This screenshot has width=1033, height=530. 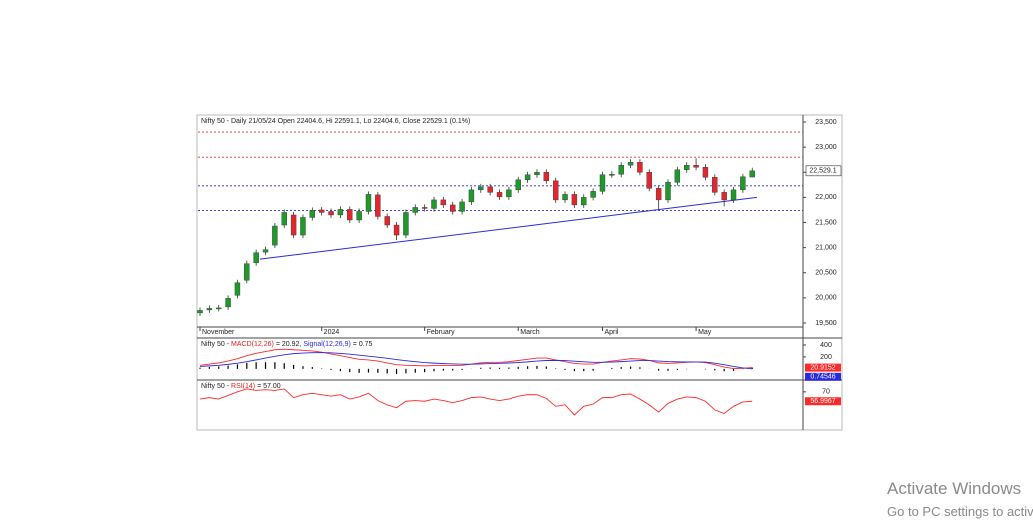 What do you see at coordinates (826, 357) in the screenshot?
I see `y-tick-label: 200` at bounding box center [826, 357].